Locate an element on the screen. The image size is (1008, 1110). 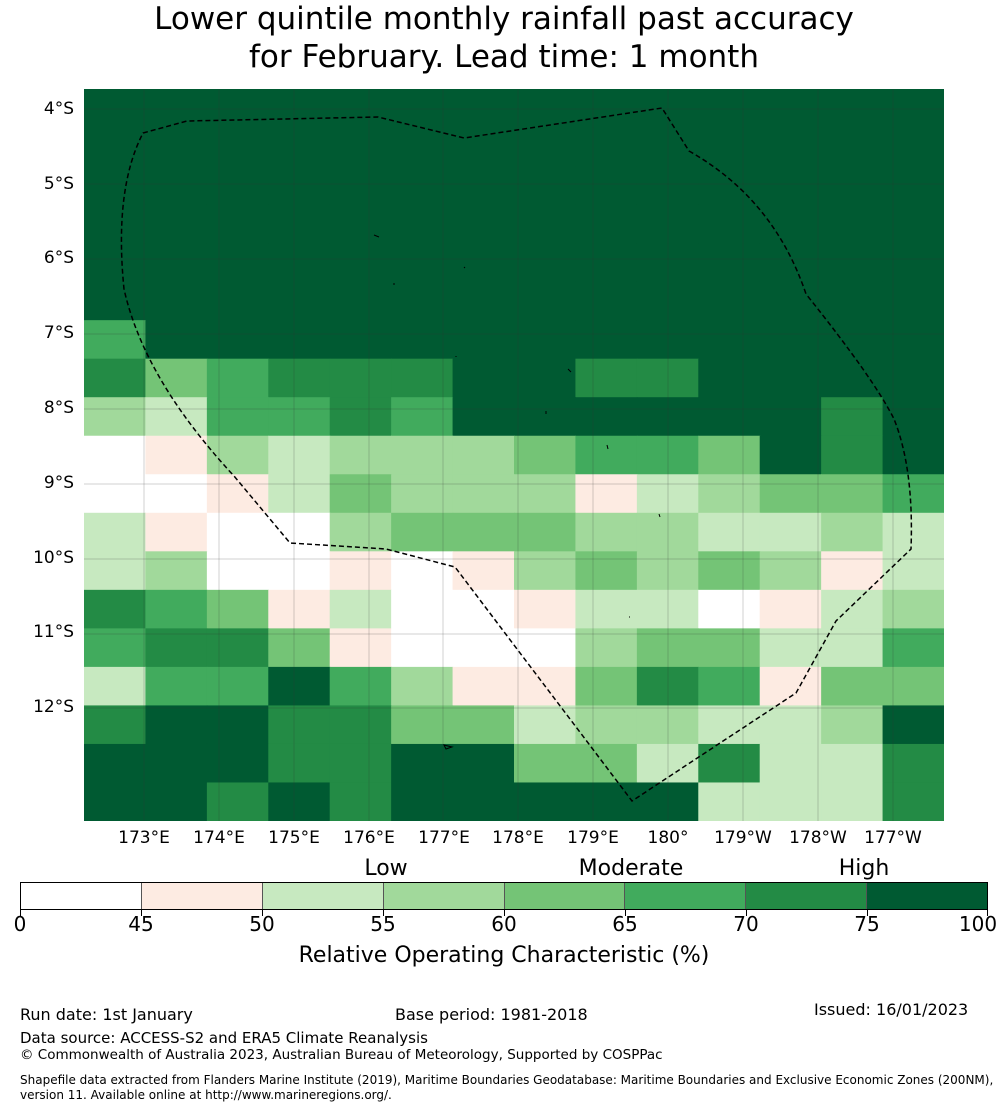
lon-label: 177°E is located at coordinates (444, 838).